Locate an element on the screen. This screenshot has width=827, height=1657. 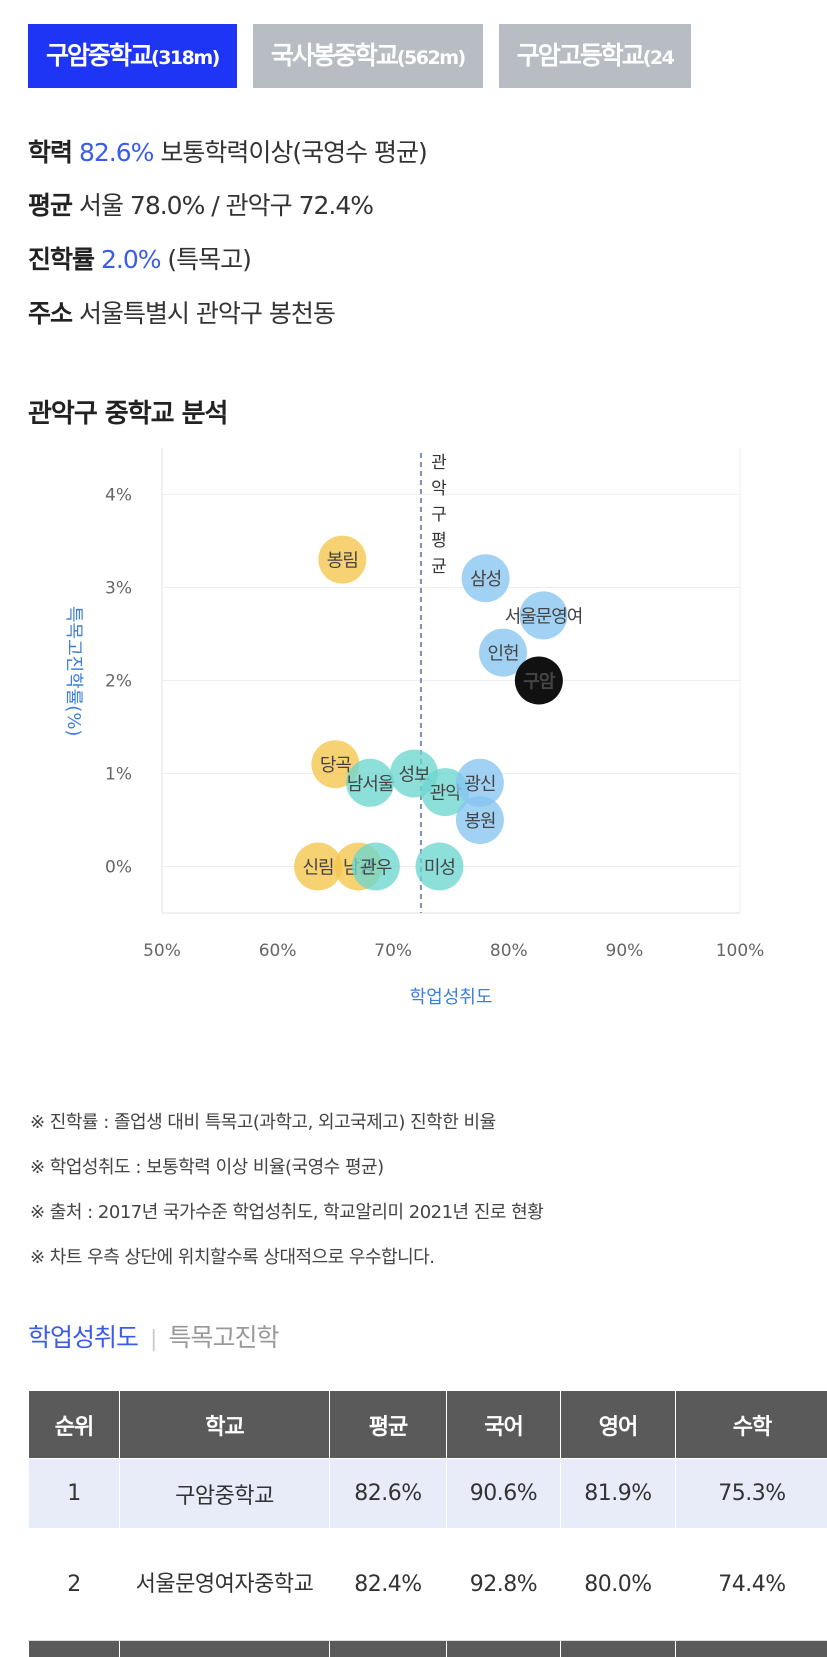
header-rank: 순위 is located at coordinates (74, 1424).